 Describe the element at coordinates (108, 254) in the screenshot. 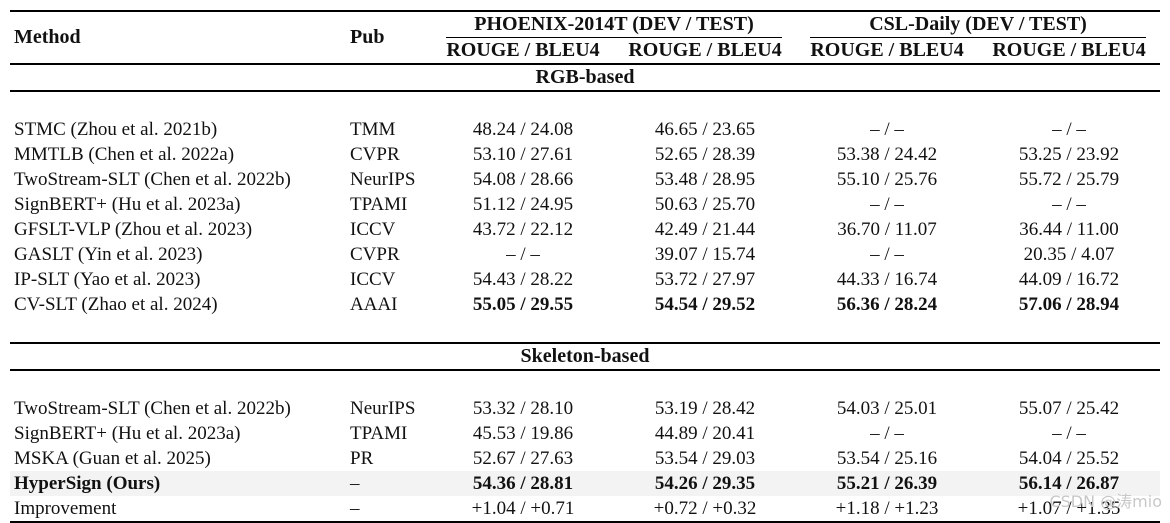

I see `method-cell: GASLT (Yin et al. 2023)` at that location.